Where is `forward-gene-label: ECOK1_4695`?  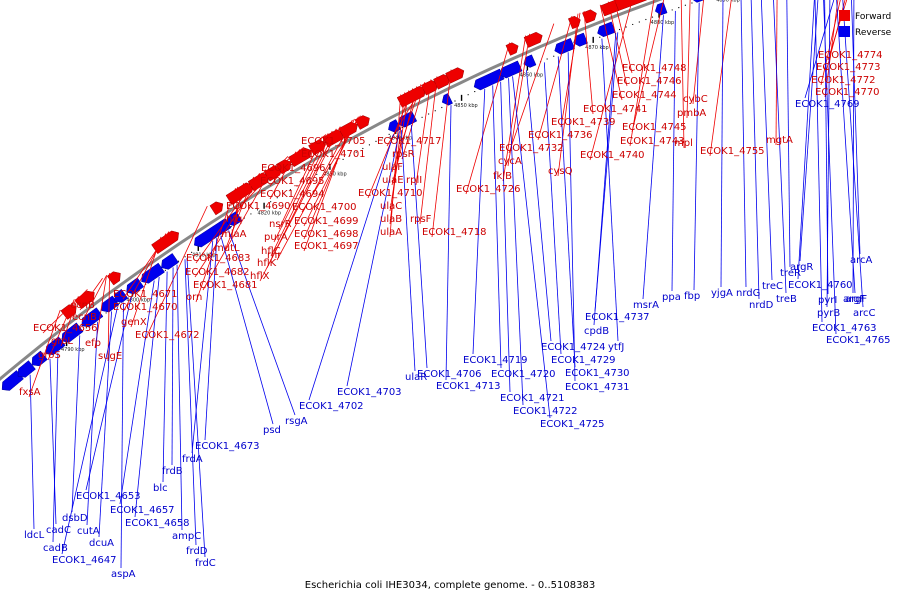
forward-gene-label: ECOK1_4695 is located at coordinates (292, 181).